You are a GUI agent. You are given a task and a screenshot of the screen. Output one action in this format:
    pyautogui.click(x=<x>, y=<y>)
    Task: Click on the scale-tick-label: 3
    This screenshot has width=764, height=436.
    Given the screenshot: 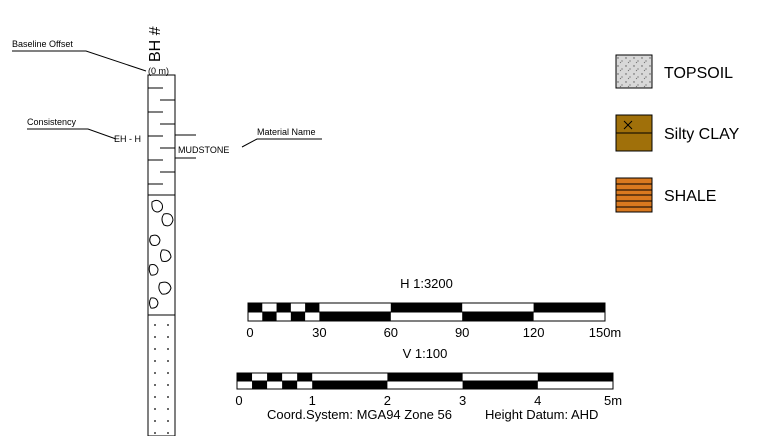 What is the action you would take?
    pyautogui.click(x=462, y=400)
    